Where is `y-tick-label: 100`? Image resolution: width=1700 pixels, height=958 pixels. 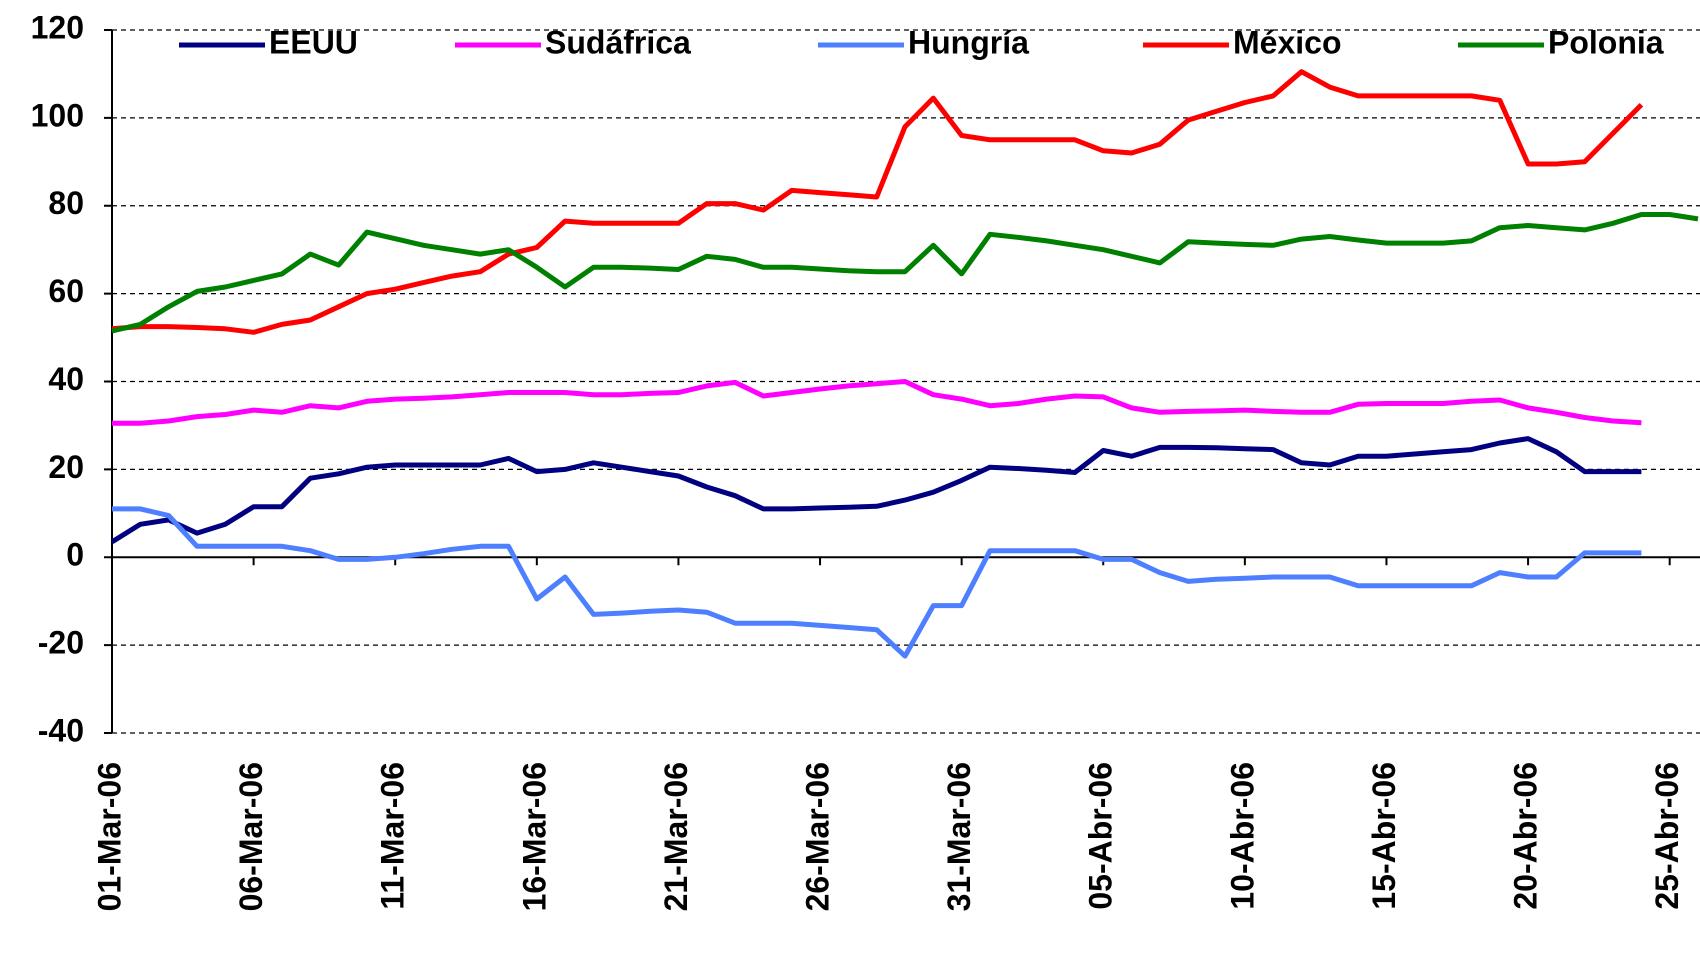 y-tick-label: 100 is located at coordinates (57, 115).